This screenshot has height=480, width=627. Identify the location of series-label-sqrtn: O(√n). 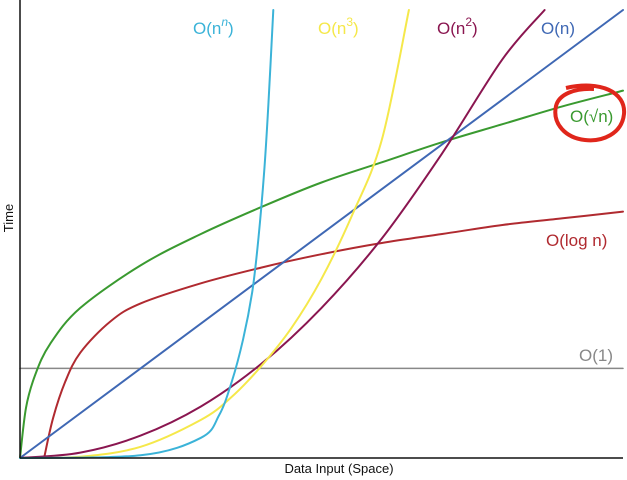
(591, 116).